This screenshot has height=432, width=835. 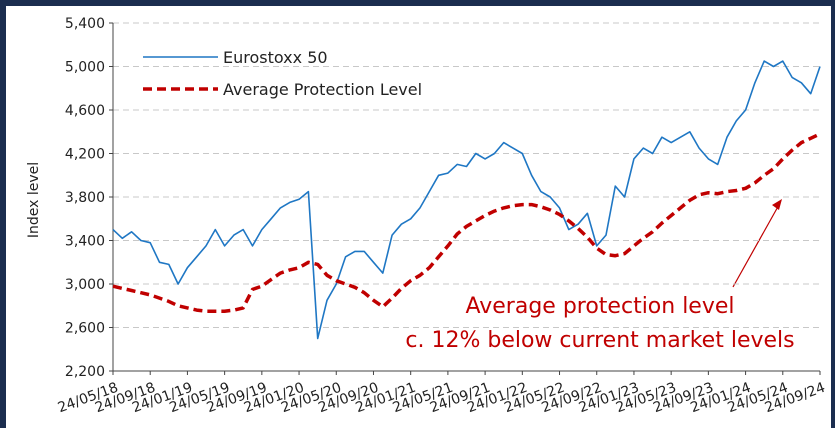 What do you see at coordinates (322, 89) in the screenshot?
I see `legend-label: Average Protection Level` at bounding box center [322, 89].